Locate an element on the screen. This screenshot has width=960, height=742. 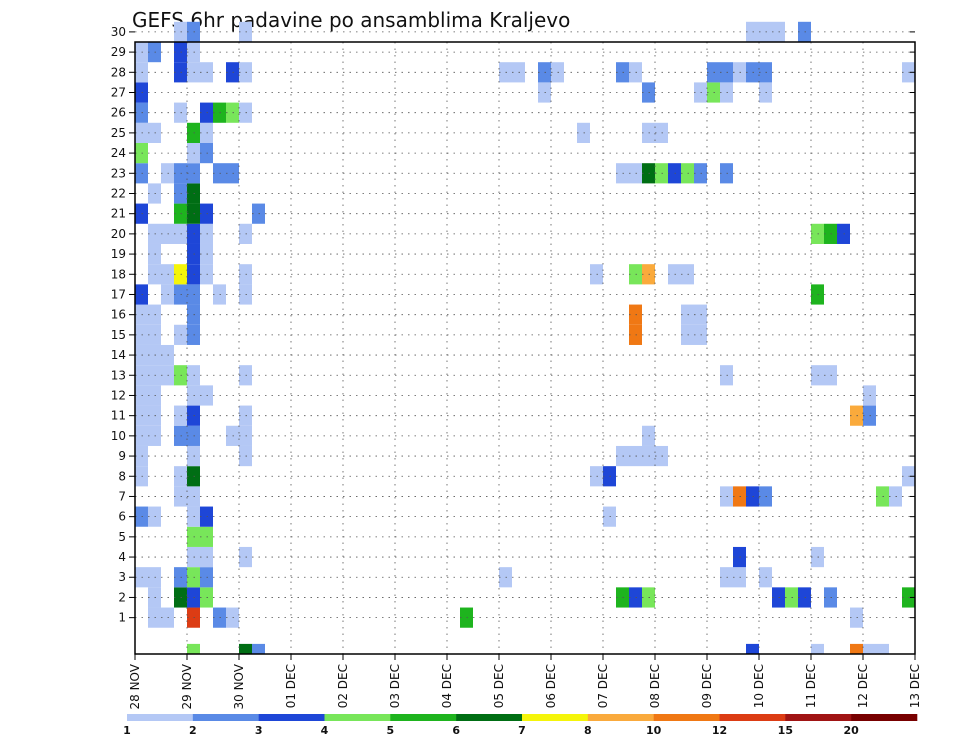
y-tick-label: 2 is located at coordinates (122, 597).